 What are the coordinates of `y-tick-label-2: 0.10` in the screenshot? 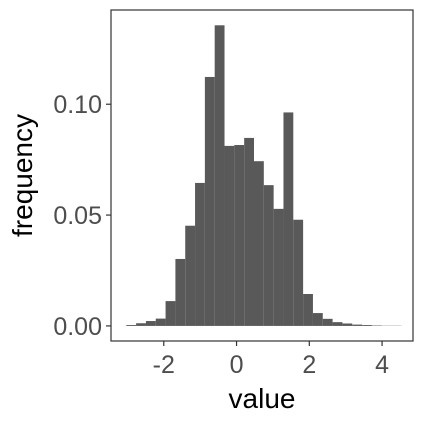 It's located at (77, 105).